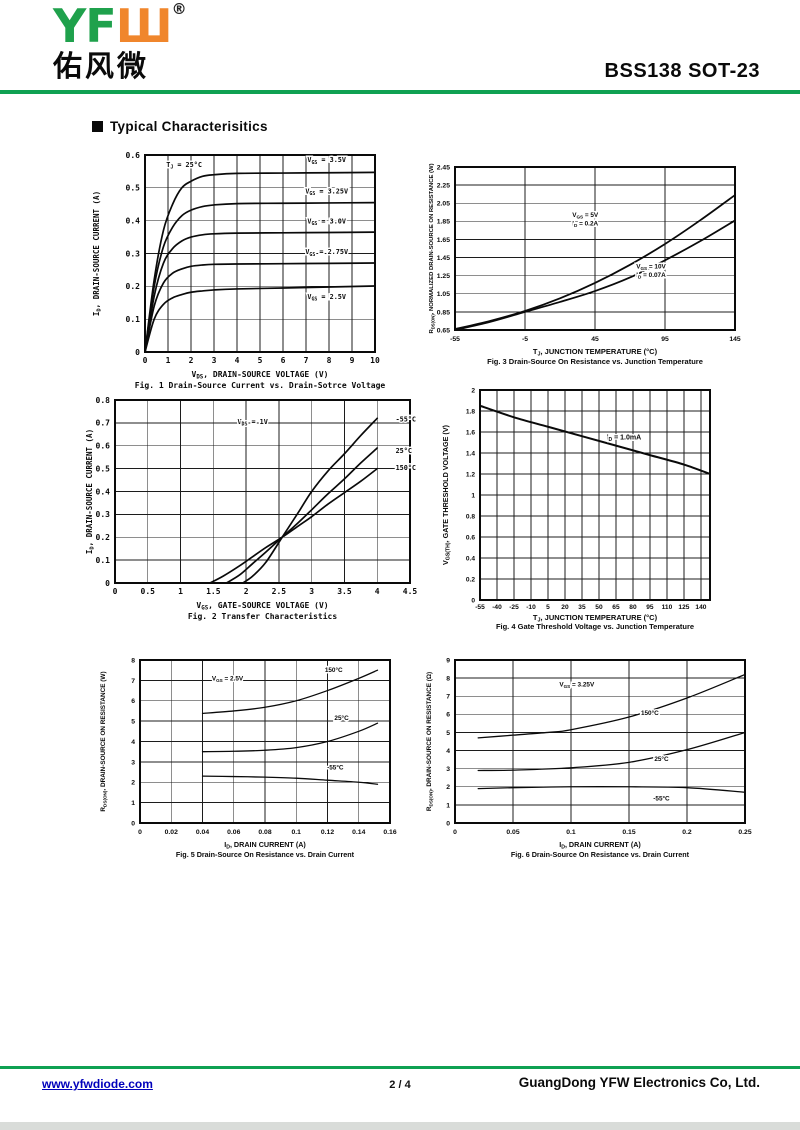  What do you see at coordinates (101, 66) in the screenshot?
I see `yfw-logo-chinese: 佑风微` at bounding box center [101, 66].